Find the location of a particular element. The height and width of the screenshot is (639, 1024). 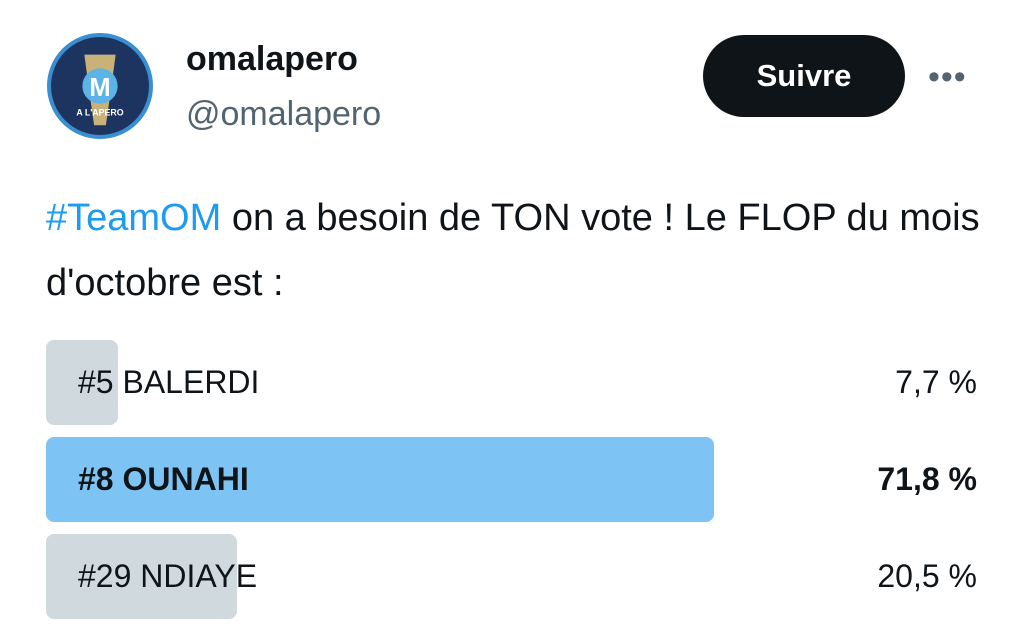

poll-option: #8 OUNAHI 71,8 % is located at coordinates (511, 479).